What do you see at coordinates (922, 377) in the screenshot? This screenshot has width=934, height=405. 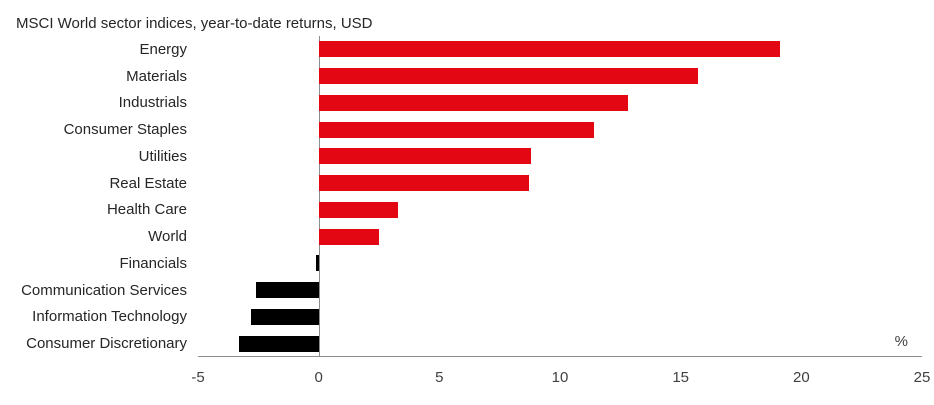 I see `x-tick-label: 25` at bounding box center [922, 377].